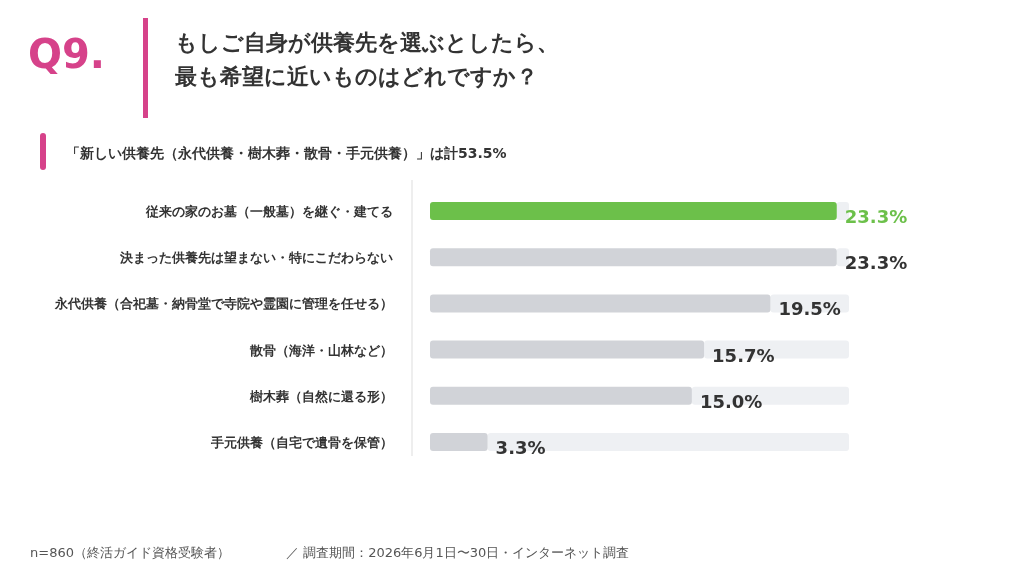 Image resolution: width=1024 pixels, height=576 pixels. Describe the element at coordinates (286, 153) in the screenshot. I see `subtitle: 「新しい供養先（永代供養・樹木葬・散骨・手元供養）」は計53.5%` at that location.